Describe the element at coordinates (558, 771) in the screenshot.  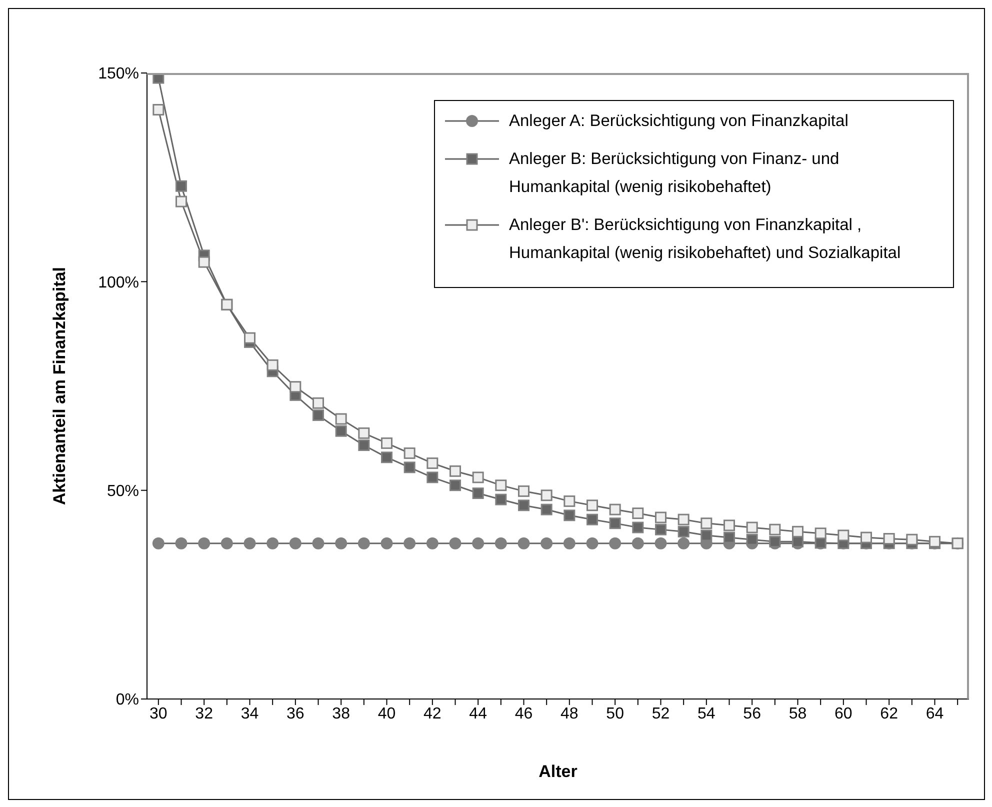
I see `x-axis-title: Alter` at that location.